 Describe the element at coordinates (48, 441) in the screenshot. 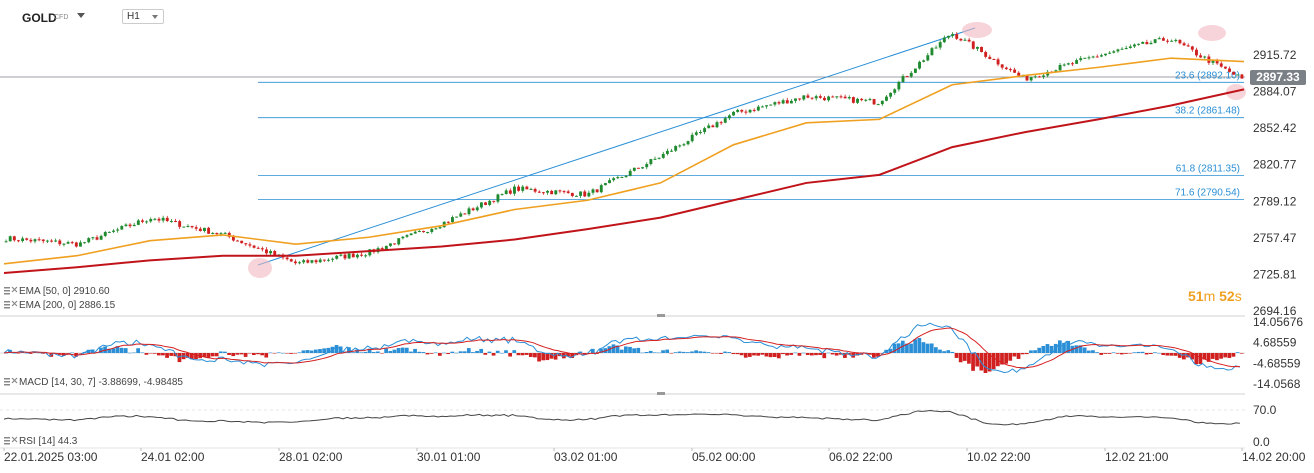

I see `rsi-legend: RSI [14] 44.3` at that location.